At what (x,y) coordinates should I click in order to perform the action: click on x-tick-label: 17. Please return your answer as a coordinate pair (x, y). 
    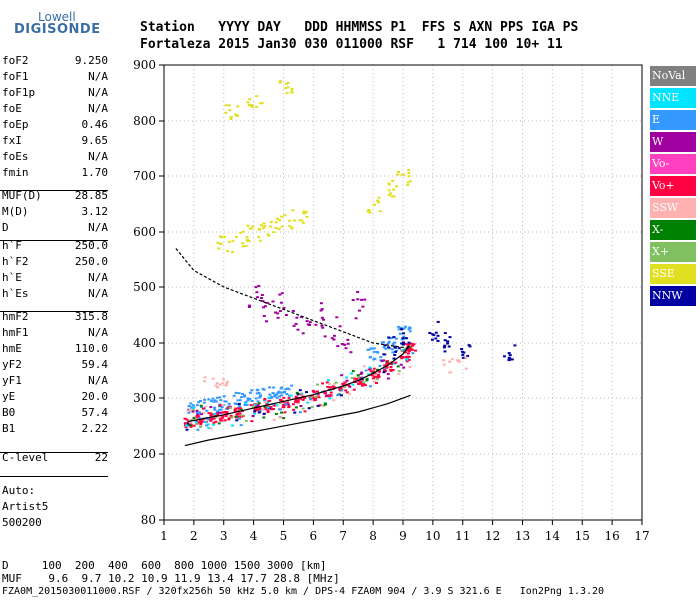
    Looking at the image, I should click on (641, 536).